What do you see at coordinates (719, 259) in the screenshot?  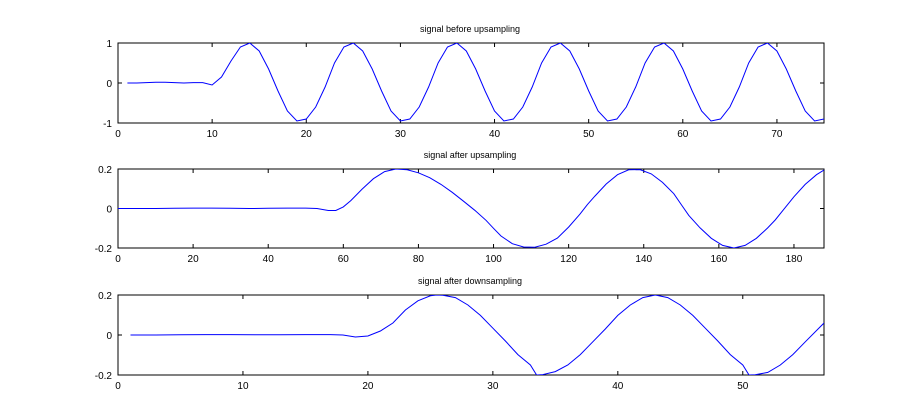 I see `x-tick-label: 160` at bounding box center [719, 259].